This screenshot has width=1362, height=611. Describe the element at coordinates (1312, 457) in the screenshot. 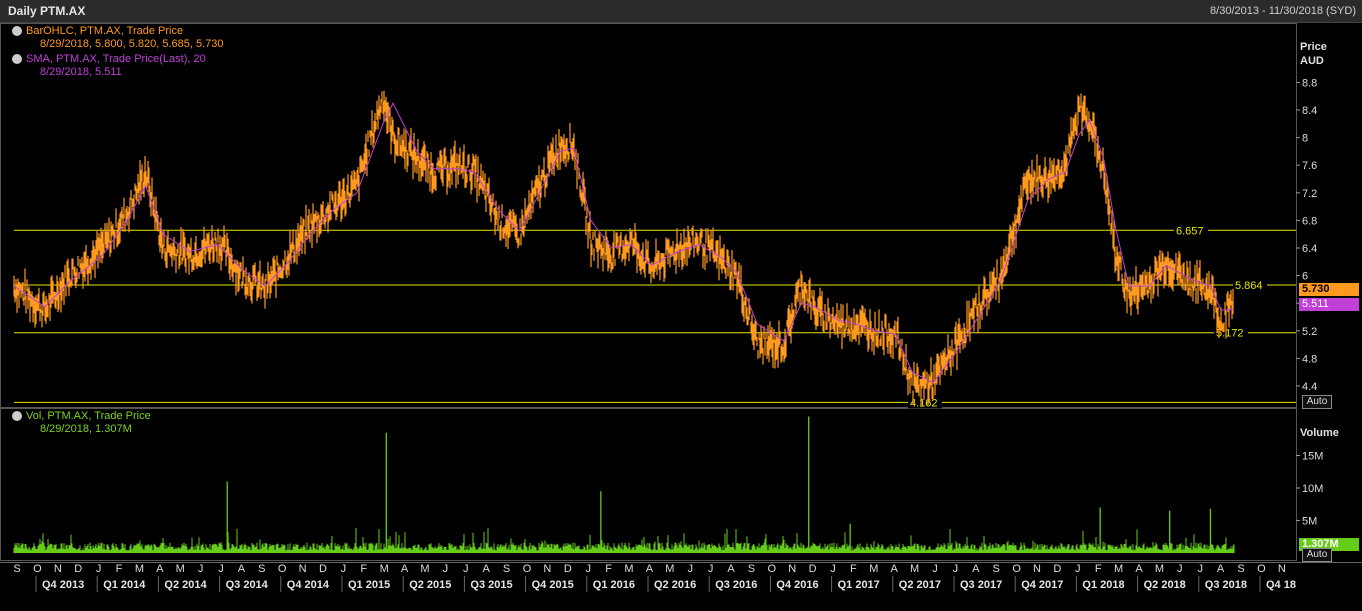

I see `volume-tick-label: 15M` at that location.